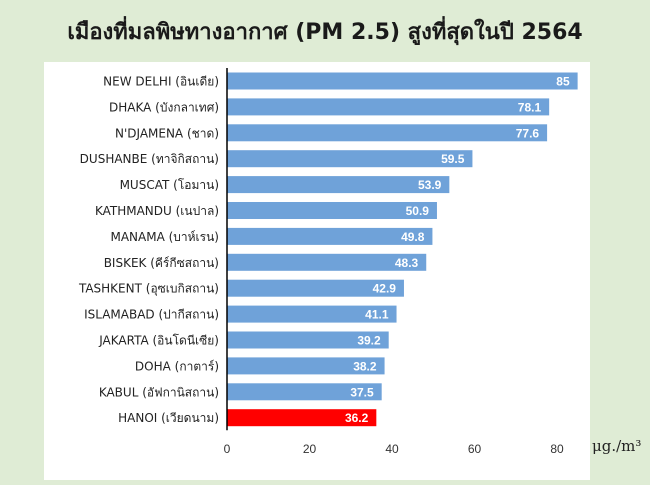 Image resolution: width=650 pixels, height=485 pixels. I want to click on category-label: MUSCAT (โอมาน), so click(169, 185).